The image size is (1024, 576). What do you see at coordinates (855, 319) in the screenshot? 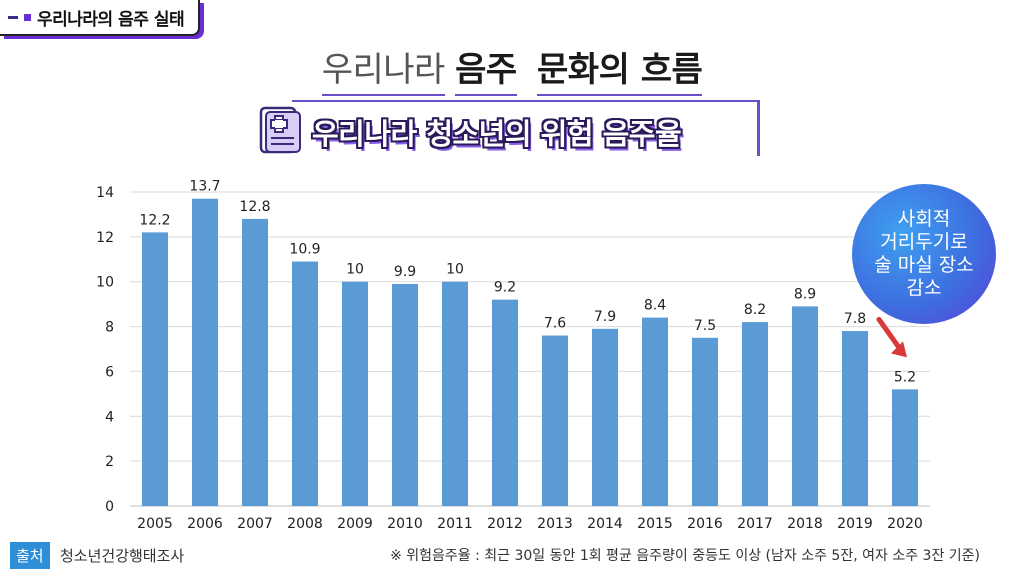
I see `data-label-2019: 7.8` at bounding box center [855, 319].